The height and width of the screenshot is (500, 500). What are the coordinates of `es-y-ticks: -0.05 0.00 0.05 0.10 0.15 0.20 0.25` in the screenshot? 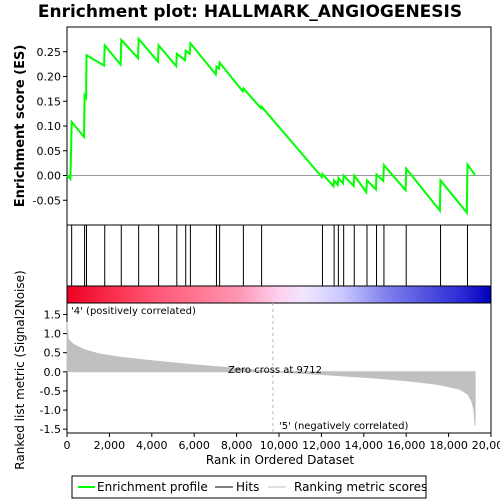 It's located at (50, 126).